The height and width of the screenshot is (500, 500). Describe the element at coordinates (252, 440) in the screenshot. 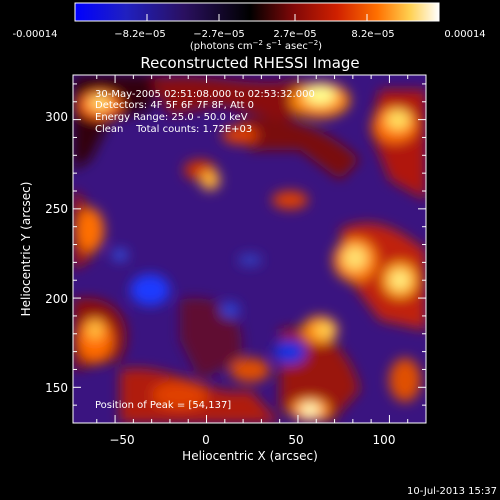

I see `x-tick-labels: −50 0 50 100` at that location.